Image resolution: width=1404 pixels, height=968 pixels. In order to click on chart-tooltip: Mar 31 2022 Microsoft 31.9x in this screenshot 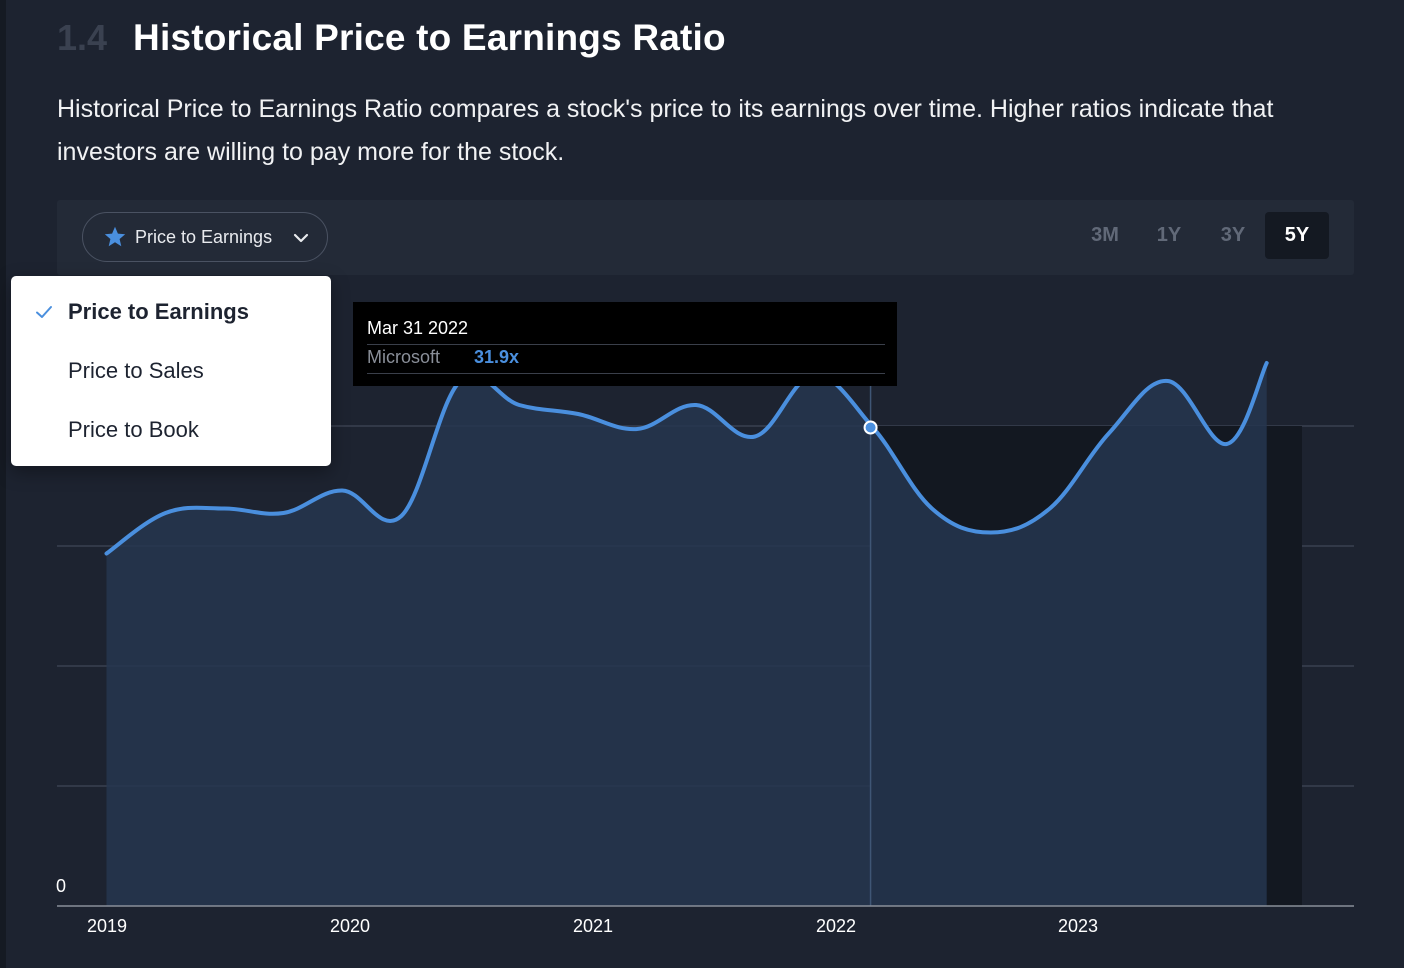, I will do `click(625, 344)`.